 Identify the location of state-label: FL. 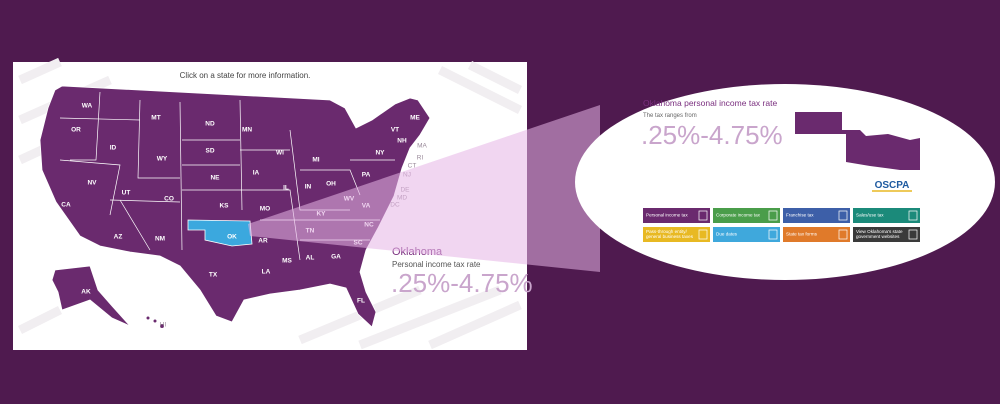
(361, 301).